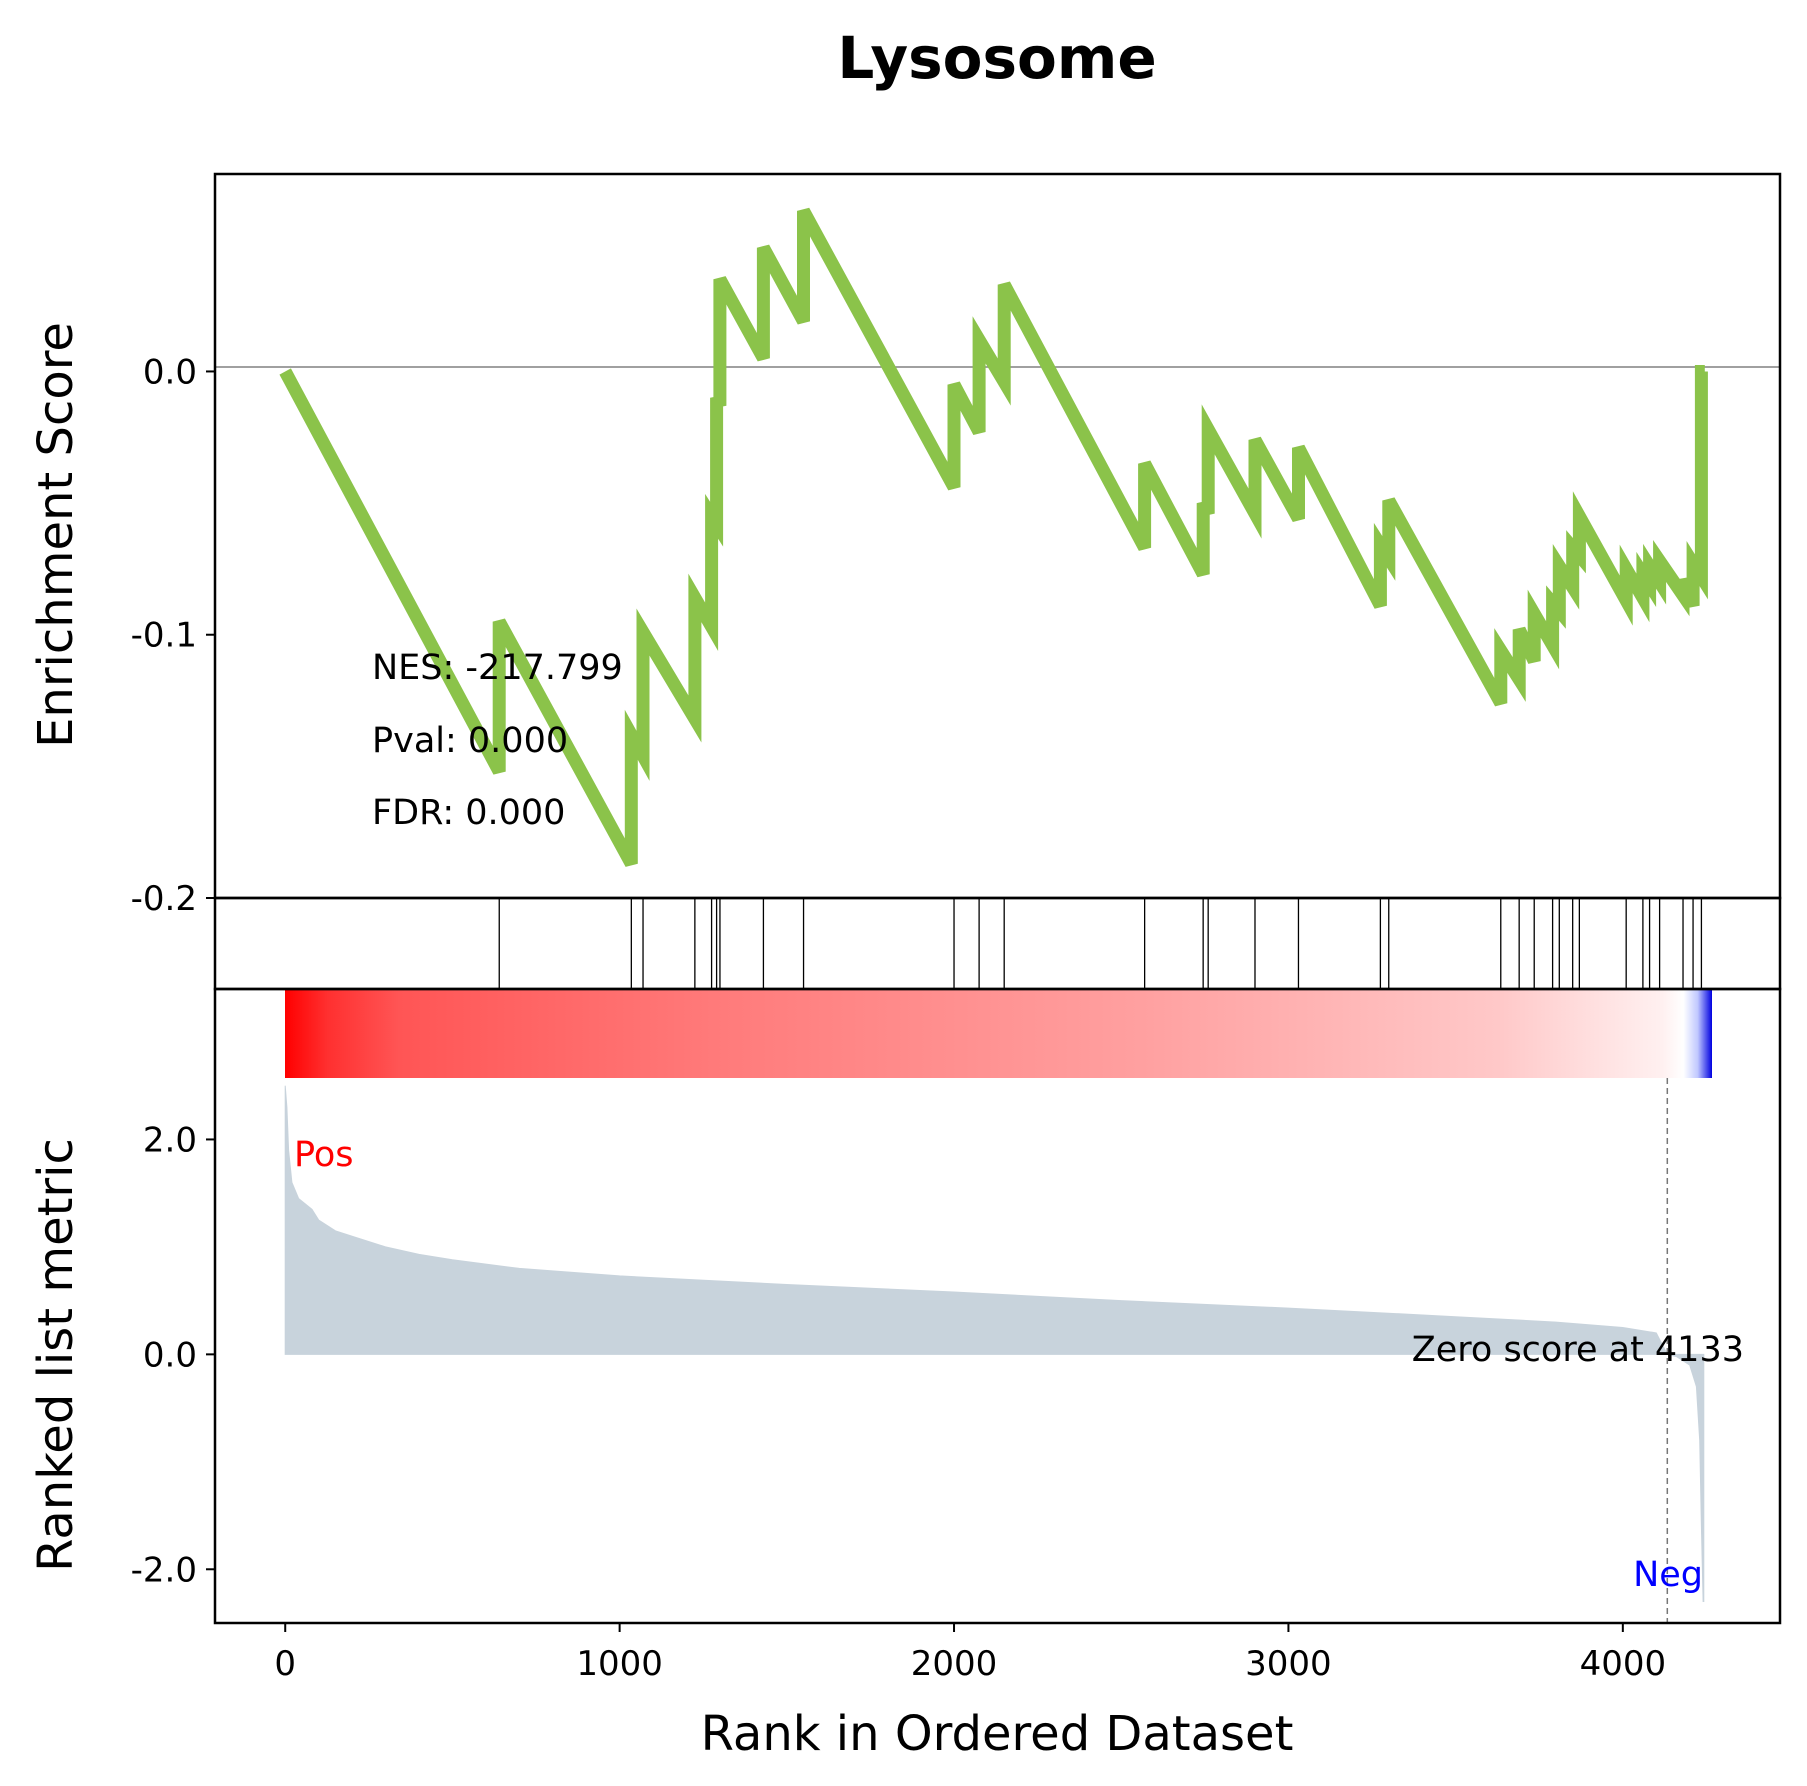 The width and height of the screenshot is (1807, 1786). Describe the element at coordinates (997, 1734) in the screenshot. I see `x-axis-label: Rank in Ordered Dataset` at that location.